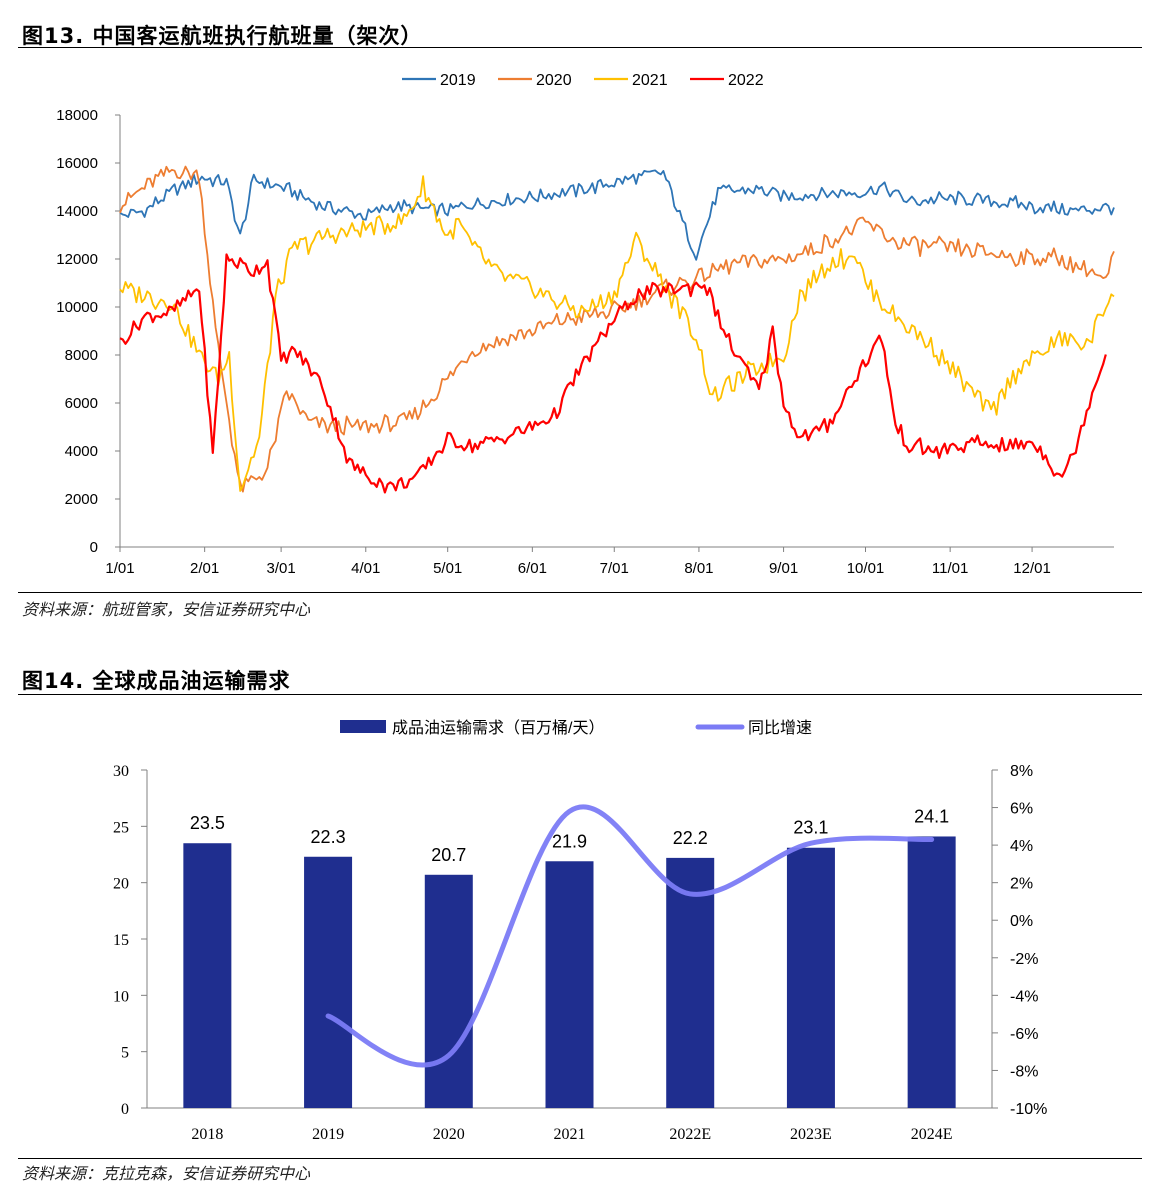 This screenshot has height=1200, width=1164. I want to click on left-tick-label: 15, so click(121, 940).